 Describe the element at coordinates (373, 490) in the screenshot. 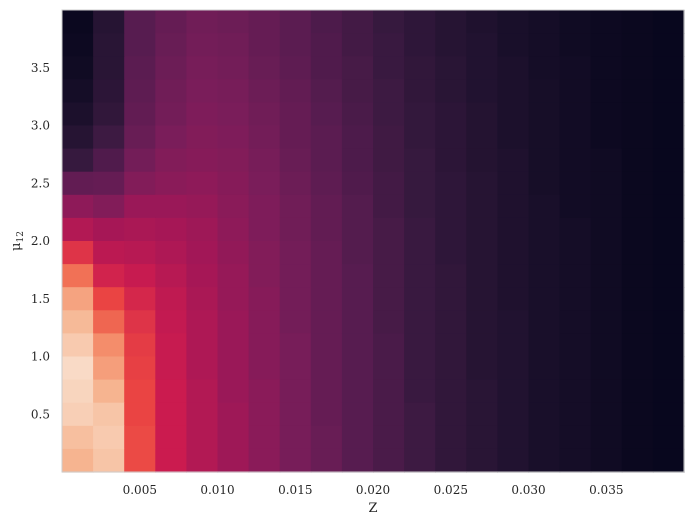

I see `x-tick-label: 0.020` at that location.